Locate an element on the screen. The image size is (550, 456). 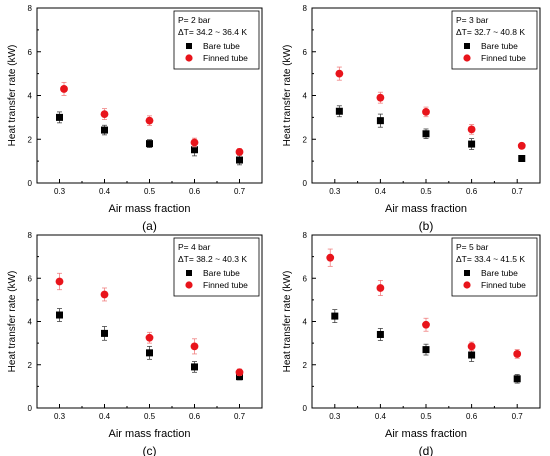
legend-annotation: P= 2 bar is located at coordinates (194, 20).